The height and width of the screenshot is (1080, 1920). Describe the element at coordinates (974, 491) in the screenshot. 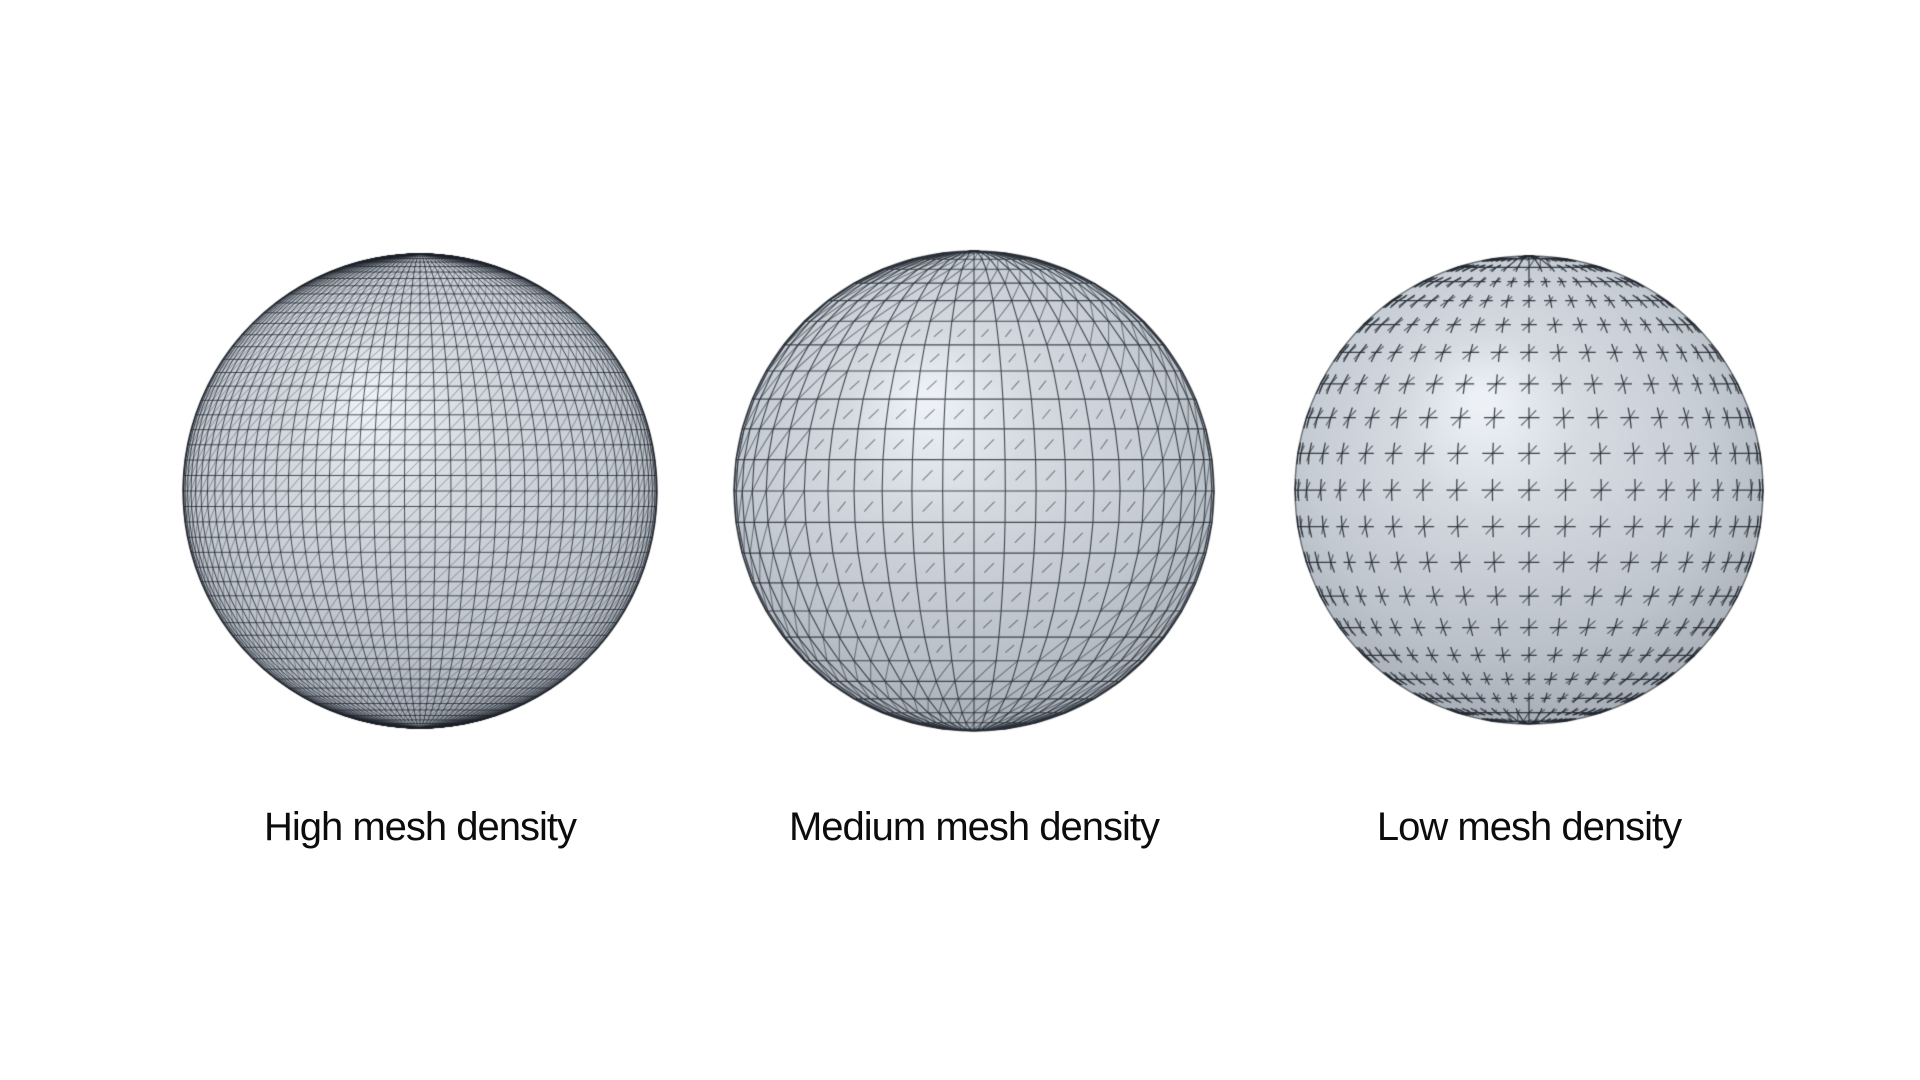

I see `sphere-wireframe-medium-canvas` at that location.